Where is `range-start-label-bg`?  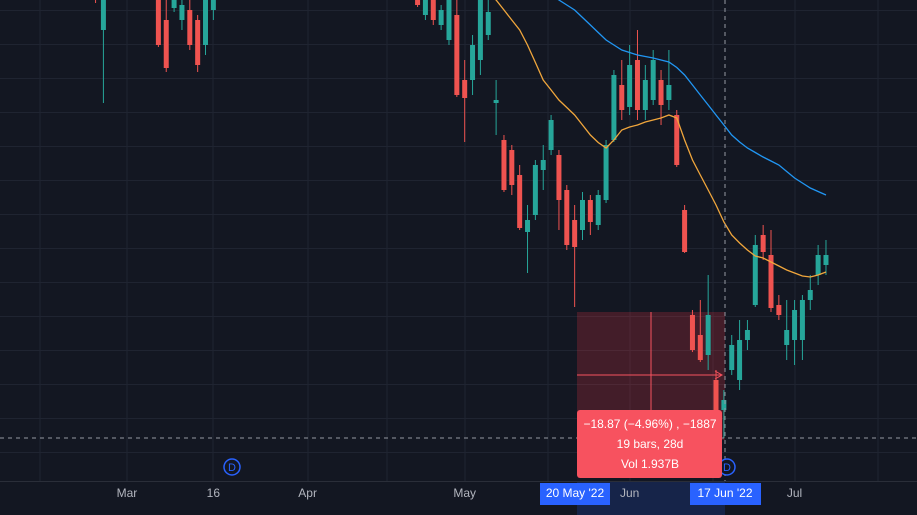 range-start-label-bg is located at coordinates (575, 494).